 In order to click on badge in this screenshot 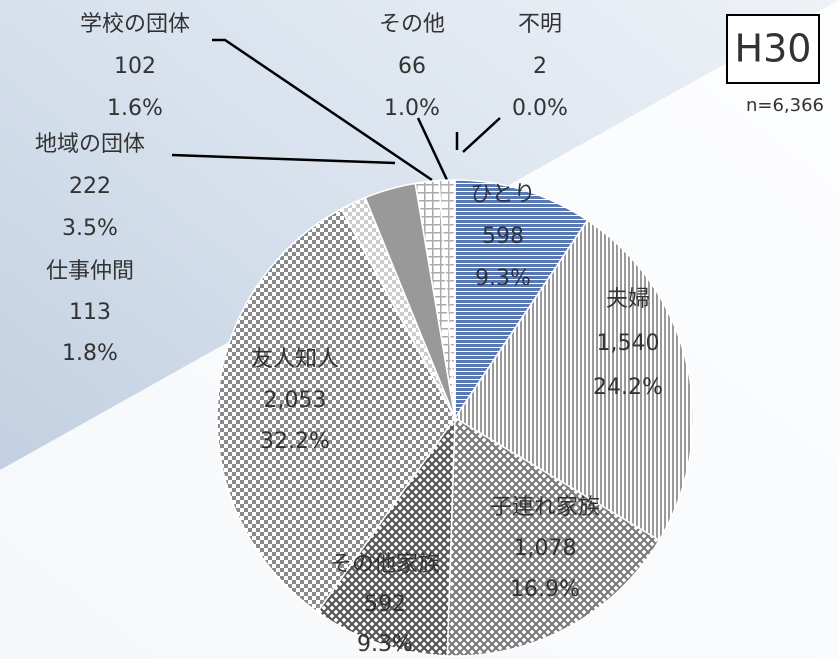, I will do `click(773, 49)`.